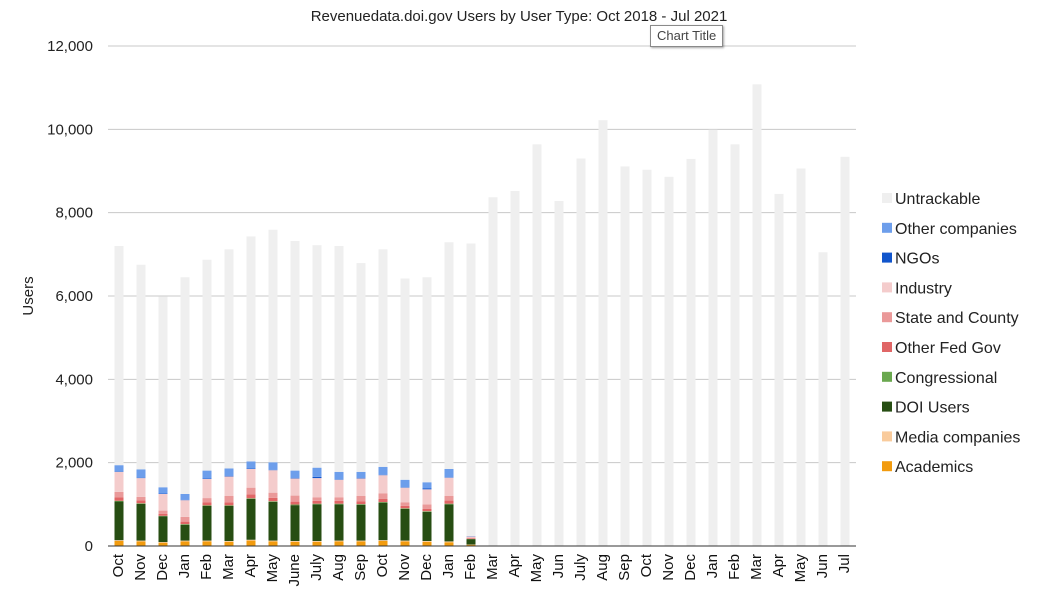 The width and height of the screenshot is (1038, 612). I want to click on legend-item: DOI Users, so click(926, 408).